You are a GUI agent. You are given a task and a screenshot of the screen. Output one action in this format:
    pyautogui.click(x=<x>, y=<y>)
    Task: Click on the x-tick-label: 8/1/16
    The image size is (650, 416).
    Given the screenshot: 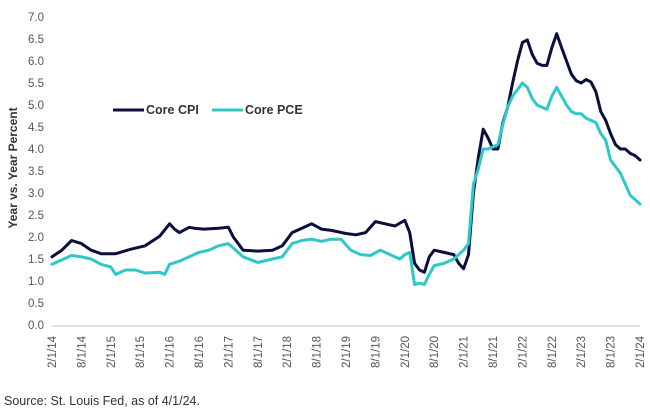 What is the action you would take?
    pyautogui.click(x=200, y=352)
    